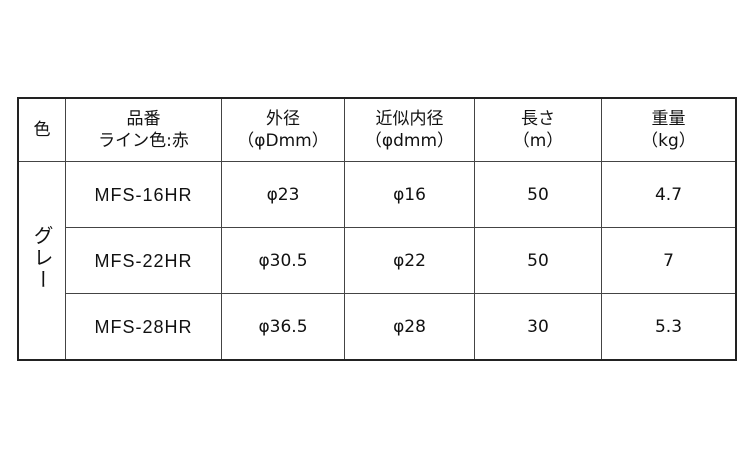  I want to click on weight-cell: 7, so click(669, 260).